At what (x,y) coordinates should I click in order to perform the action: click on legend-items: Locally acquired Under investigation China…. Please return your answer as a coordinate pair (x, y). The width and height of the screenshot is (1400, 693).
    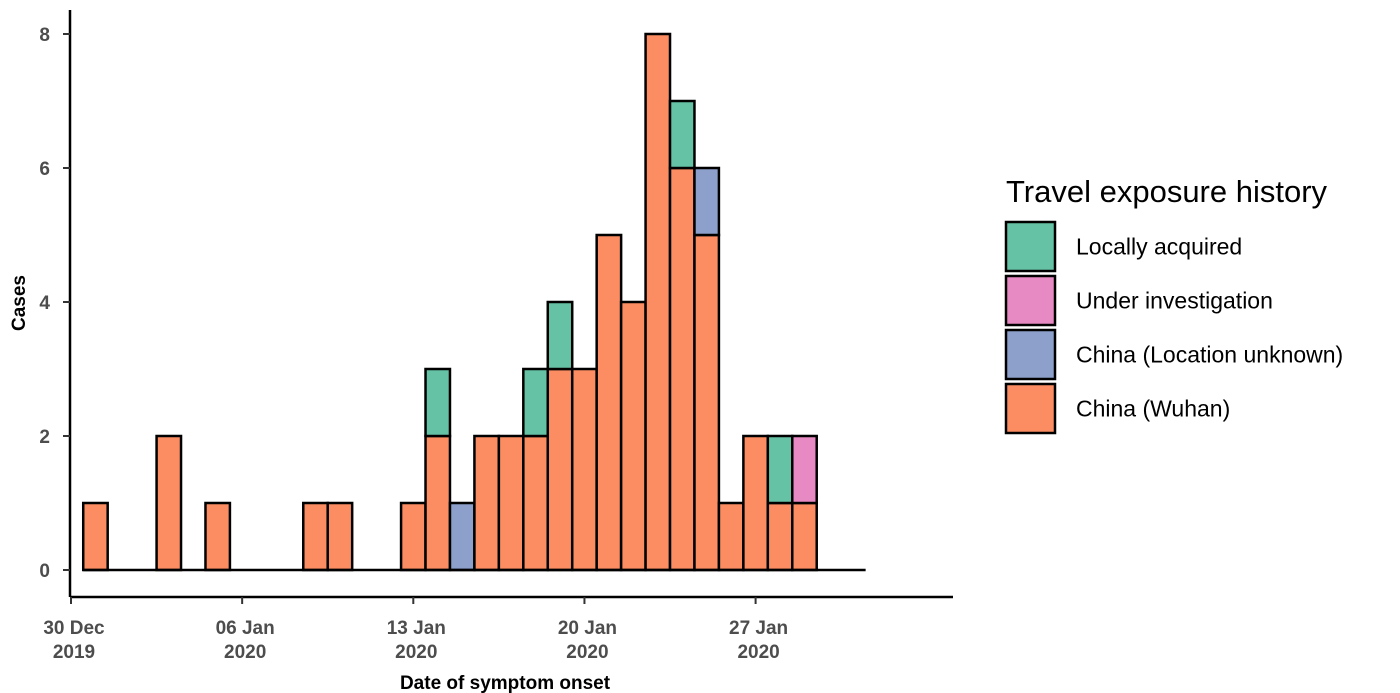
    Looking at the image, I should click on (1173, 327).